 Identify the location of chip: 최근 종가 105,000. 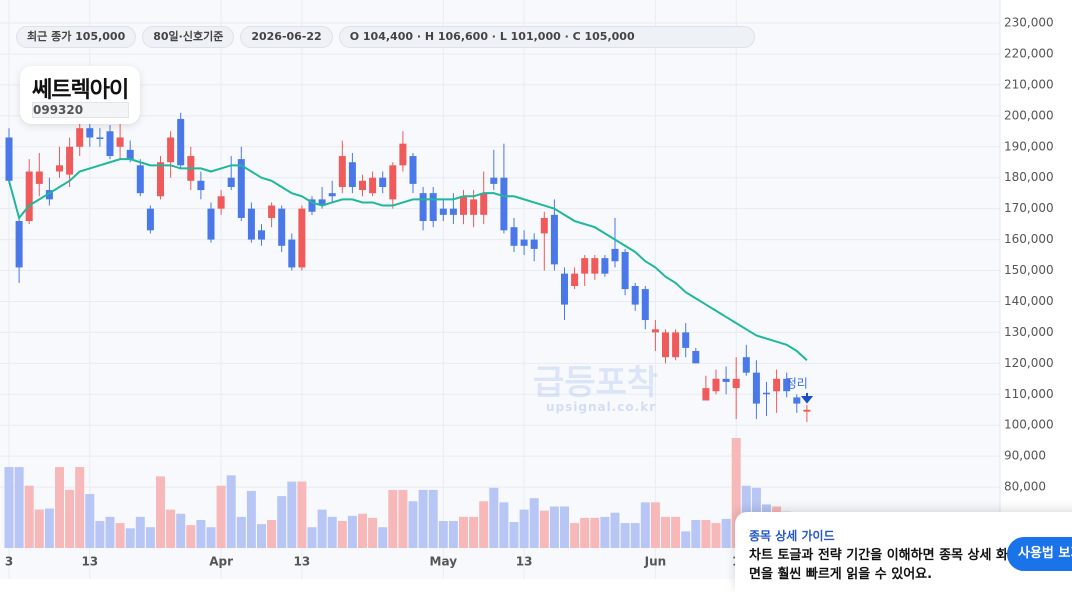
(76, 37).